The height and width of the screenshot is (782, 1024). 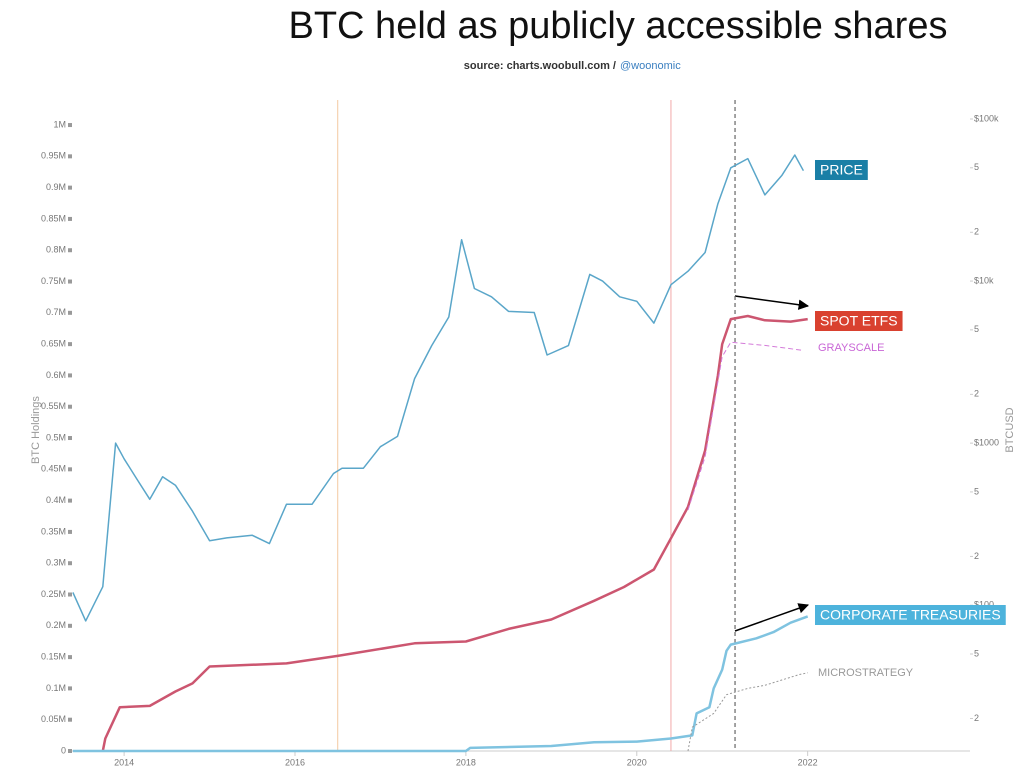 What do you see at coordinates (984, 605) in the screenshot?
I see `y2-tick-label: $100` at bounding box center [984, 605].